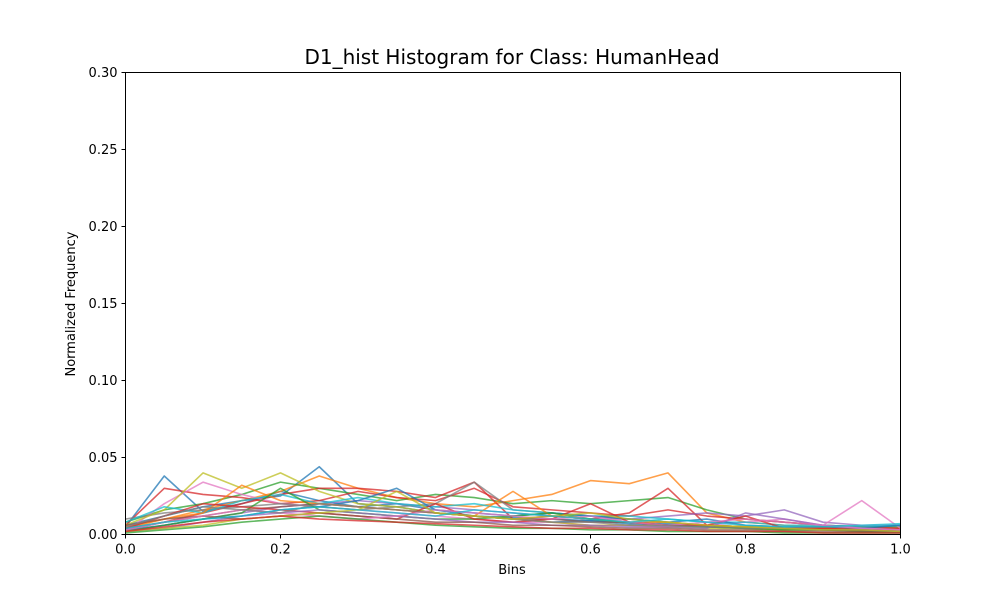  What do you see at coordinates (103, 227) in the screenshot?
I see `y-tick-label: 0.20` at bounding box center [103, 227].